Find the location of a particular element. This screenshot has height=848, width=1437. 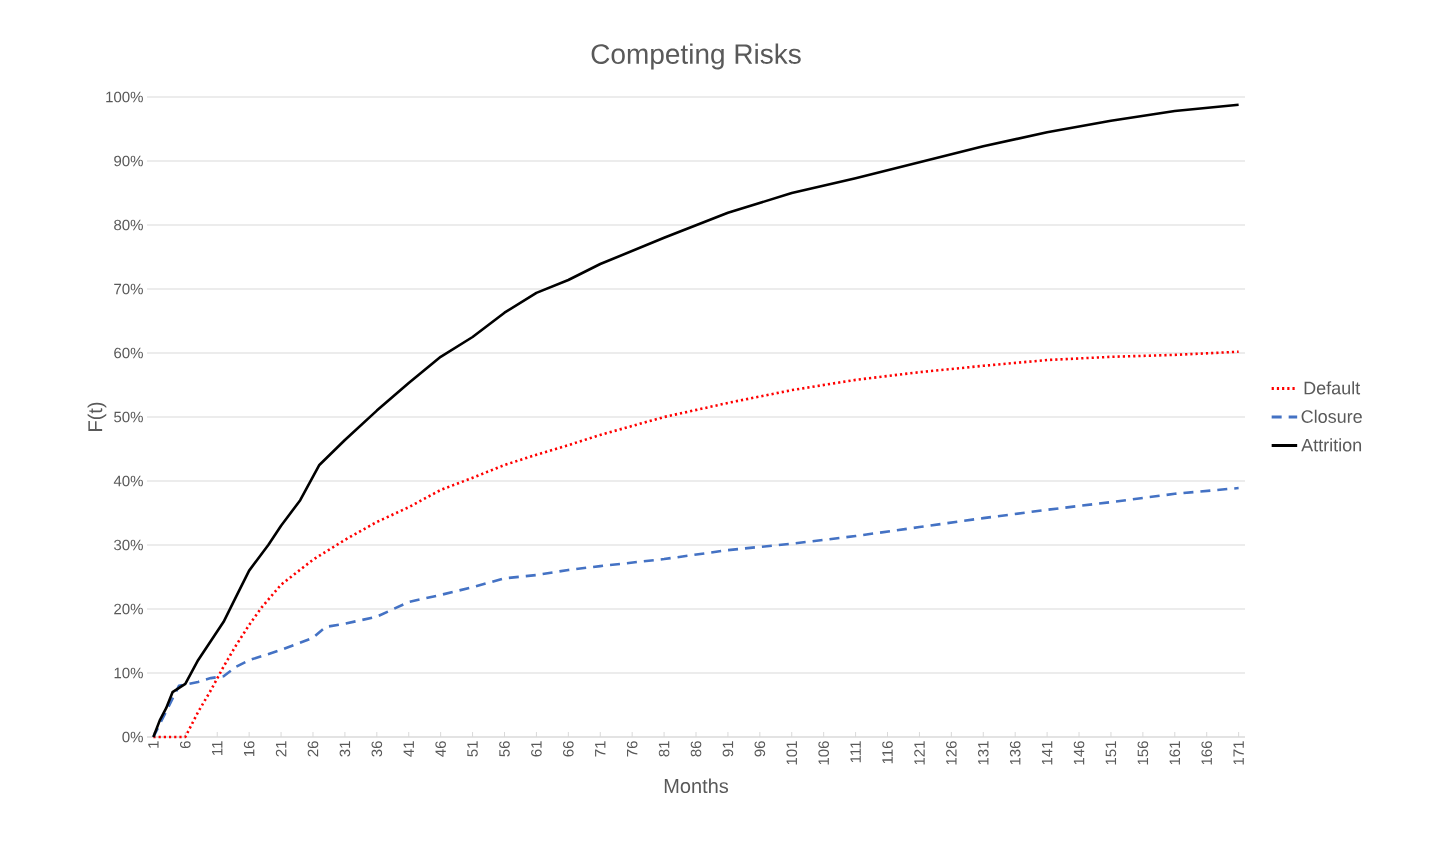

y-tick-label: 100% is located at coordinates (124, 97).